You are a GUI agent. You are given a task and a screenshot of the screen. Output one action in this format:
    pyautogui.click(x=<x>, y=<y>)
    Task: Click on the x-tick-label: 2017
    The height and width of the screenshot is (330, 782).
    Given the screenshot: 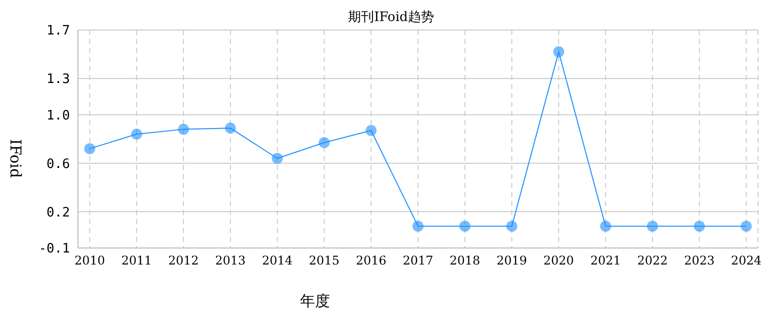 What is the action you would take?
    pyautogui.click(x=418, y=261)
    